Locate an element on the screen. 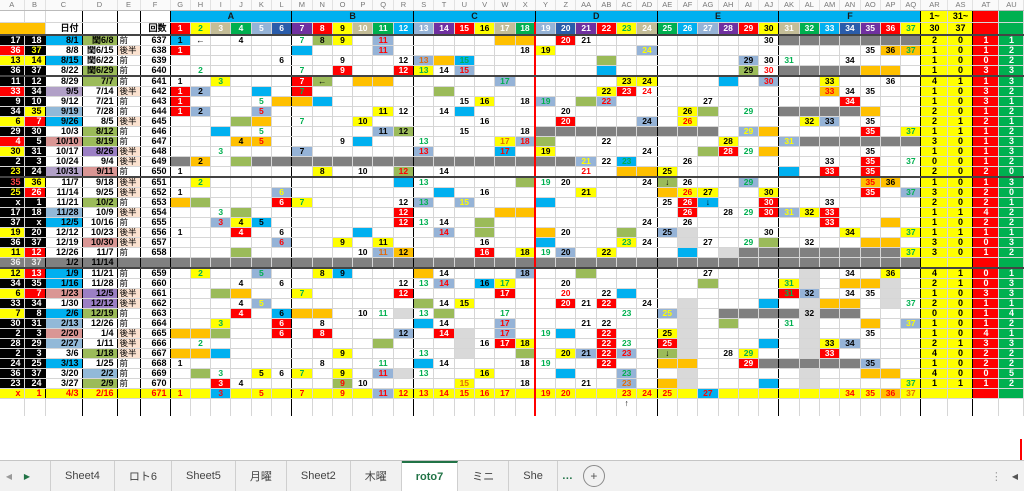 This screenshot has width=1024, height=491. draw-date-cell: 8/22 is located at coordinates (63, 71).